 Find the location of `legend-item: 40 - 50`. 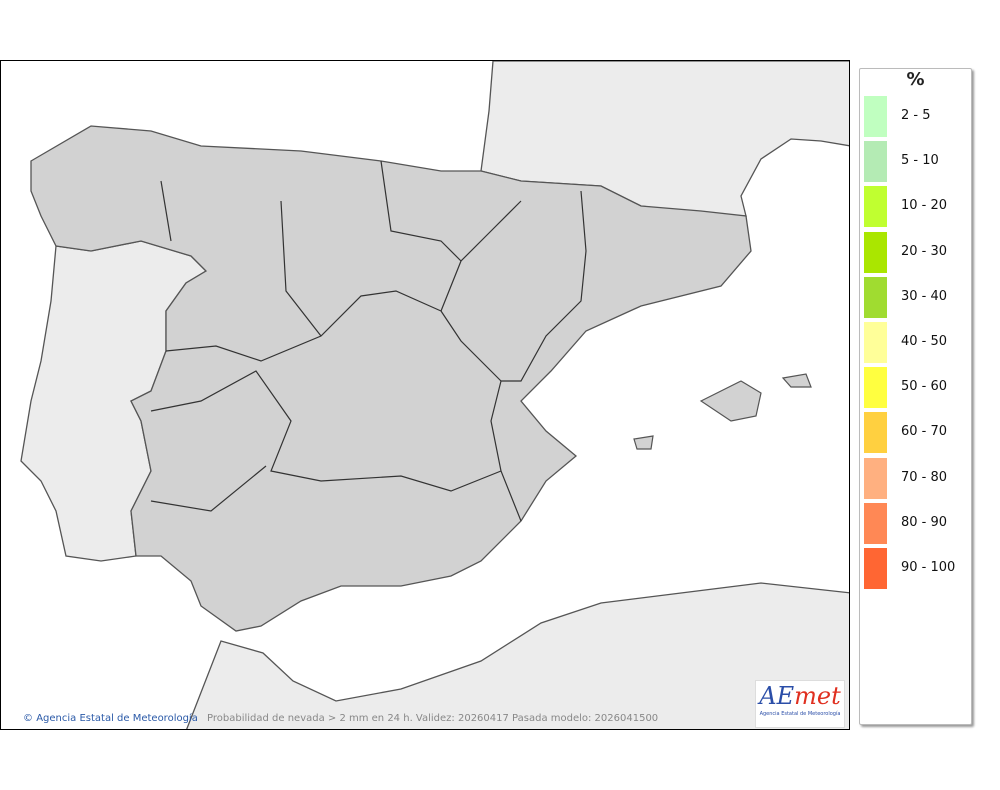

legend-item: 40 - 50 is located at coordinates (916, 343).